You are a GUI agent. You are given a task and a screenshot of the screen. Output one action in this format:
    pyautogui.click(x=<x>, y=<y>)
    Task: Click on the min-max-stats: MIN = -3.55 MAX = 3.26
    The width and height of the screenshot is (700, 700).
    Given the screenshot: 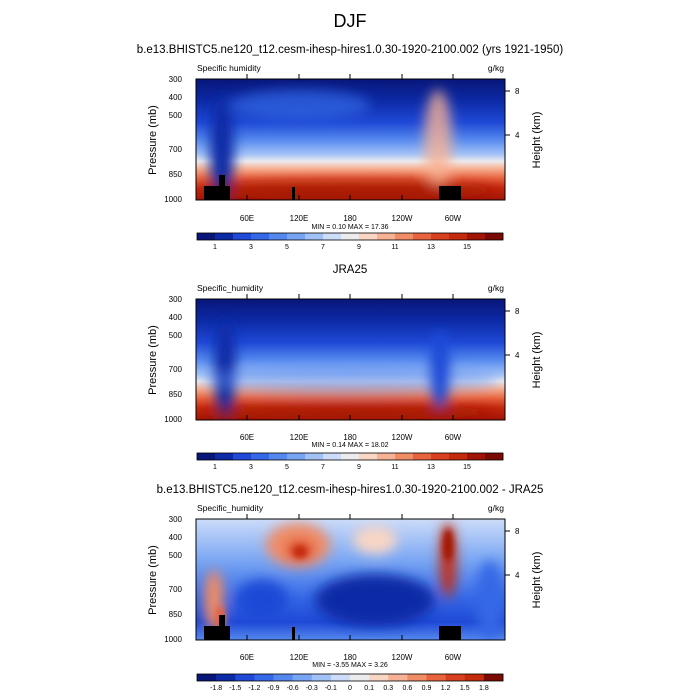 What is the action you would take?
    pyautogui.click(x=350, y=665)
    